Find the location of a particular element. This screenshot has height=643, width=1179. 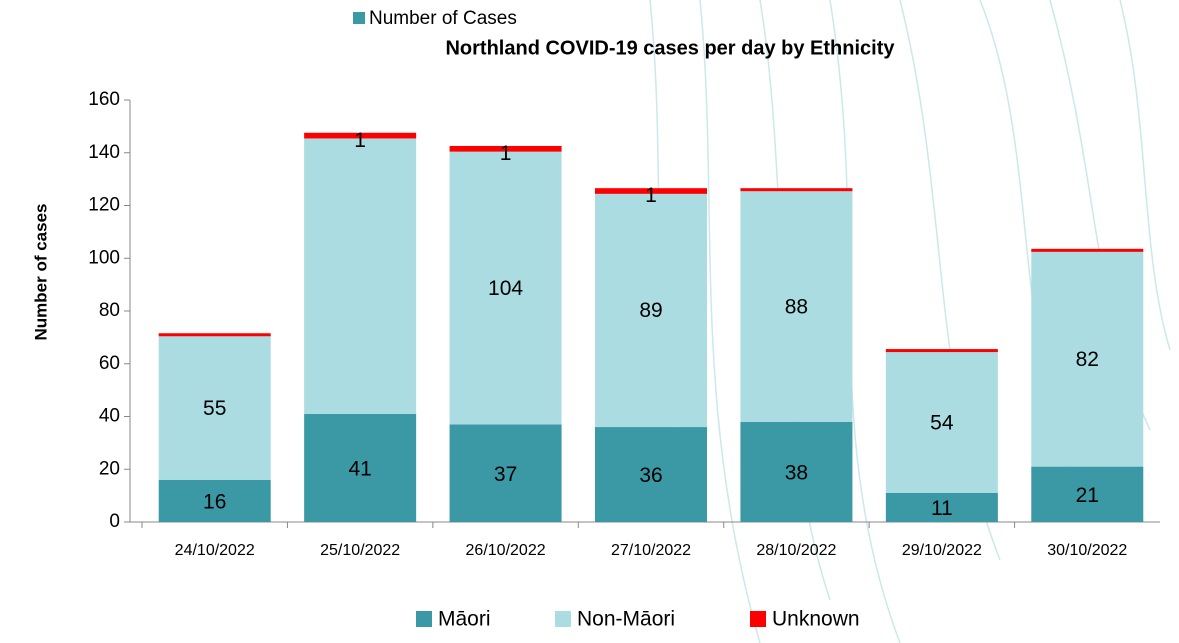

y-tick-label: 160 is located at coordinates (104, 99).